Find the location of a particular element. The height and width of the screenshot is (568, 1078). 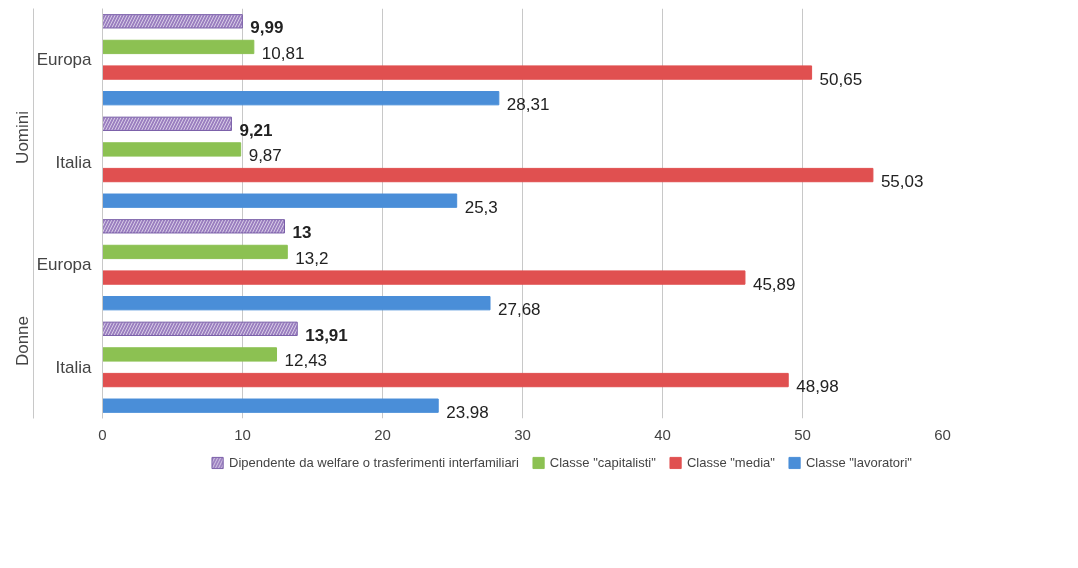

legend-label: Dipendente da welfare o trasferimenti interfamiliari is located at coordinates (374, 462).